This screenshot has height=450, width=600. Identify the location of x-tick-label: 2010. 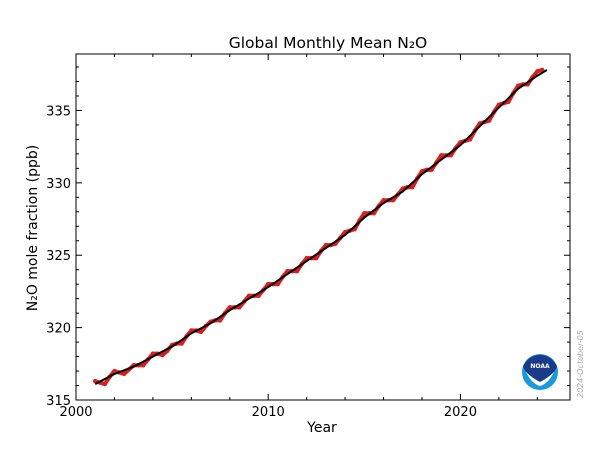
(268, 412).